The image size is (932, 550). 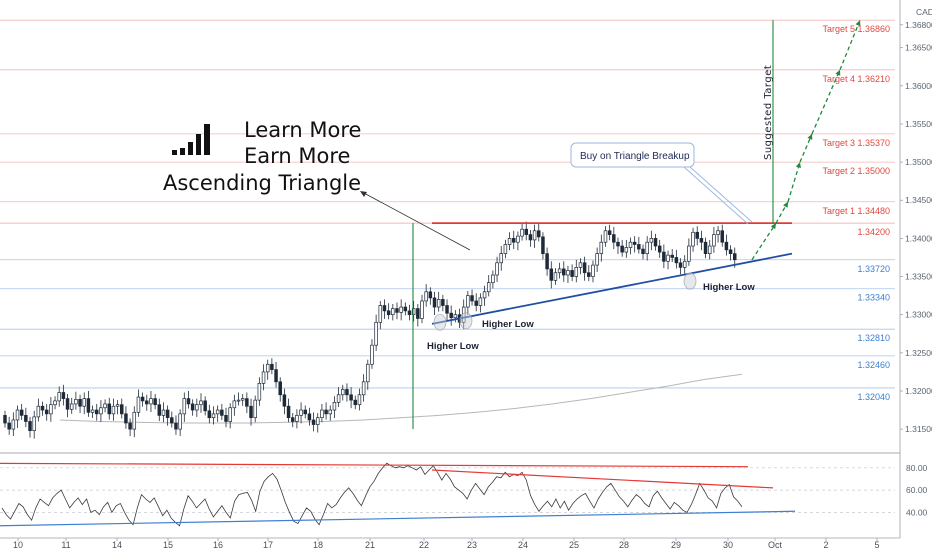 I want to click on y-tick-label: 1.36500, so click(x=918, y=48).